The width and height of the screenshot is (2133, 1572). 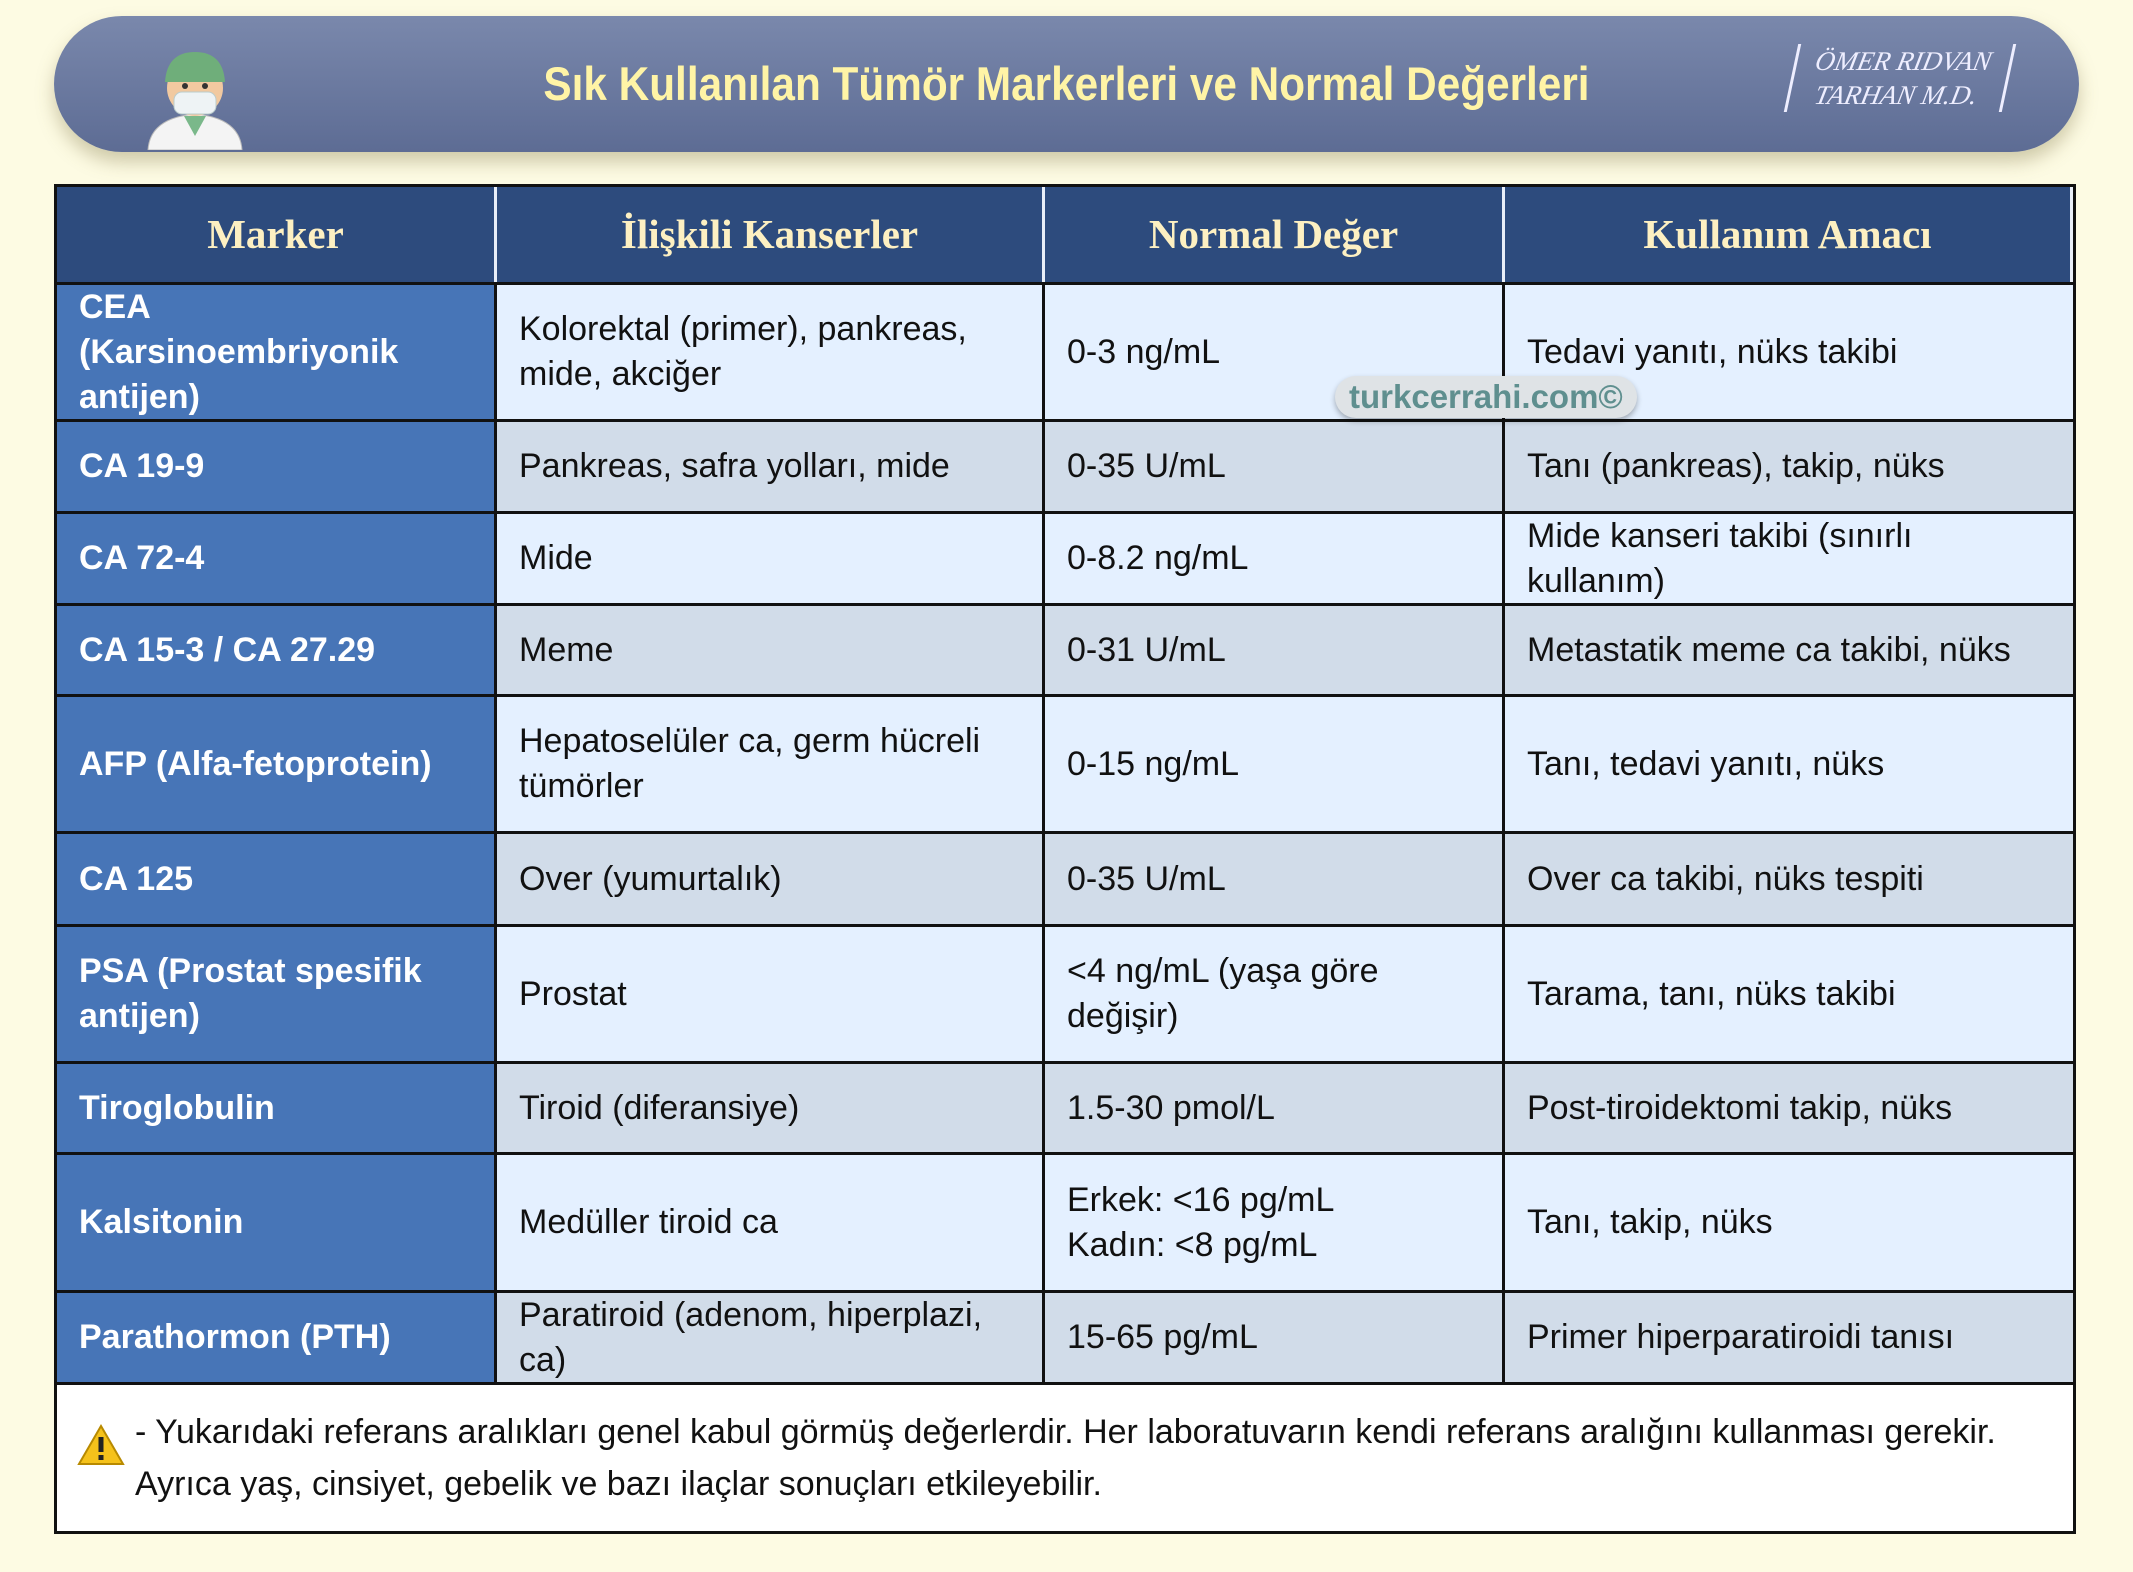 I want to click on table-cell: Tanı (pankreas), takip, nüks, so click(x=1789, y=466).